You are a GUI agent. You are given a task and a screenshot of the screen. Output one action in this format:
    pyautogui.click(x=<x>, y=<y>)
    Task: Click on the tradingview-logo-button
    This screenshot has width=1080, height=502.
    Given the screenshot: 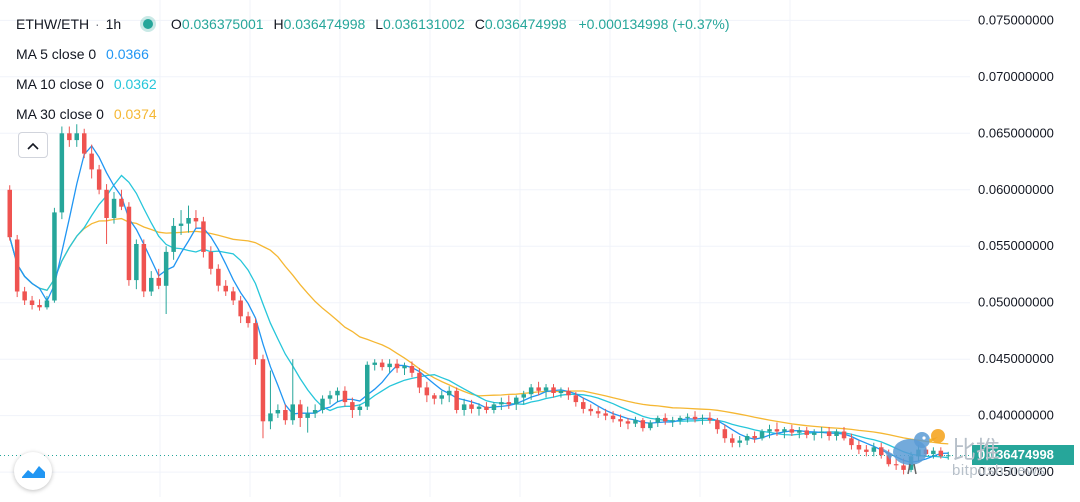 What is the action you would take?
    pyautogui.click(x=33, y=471)
    